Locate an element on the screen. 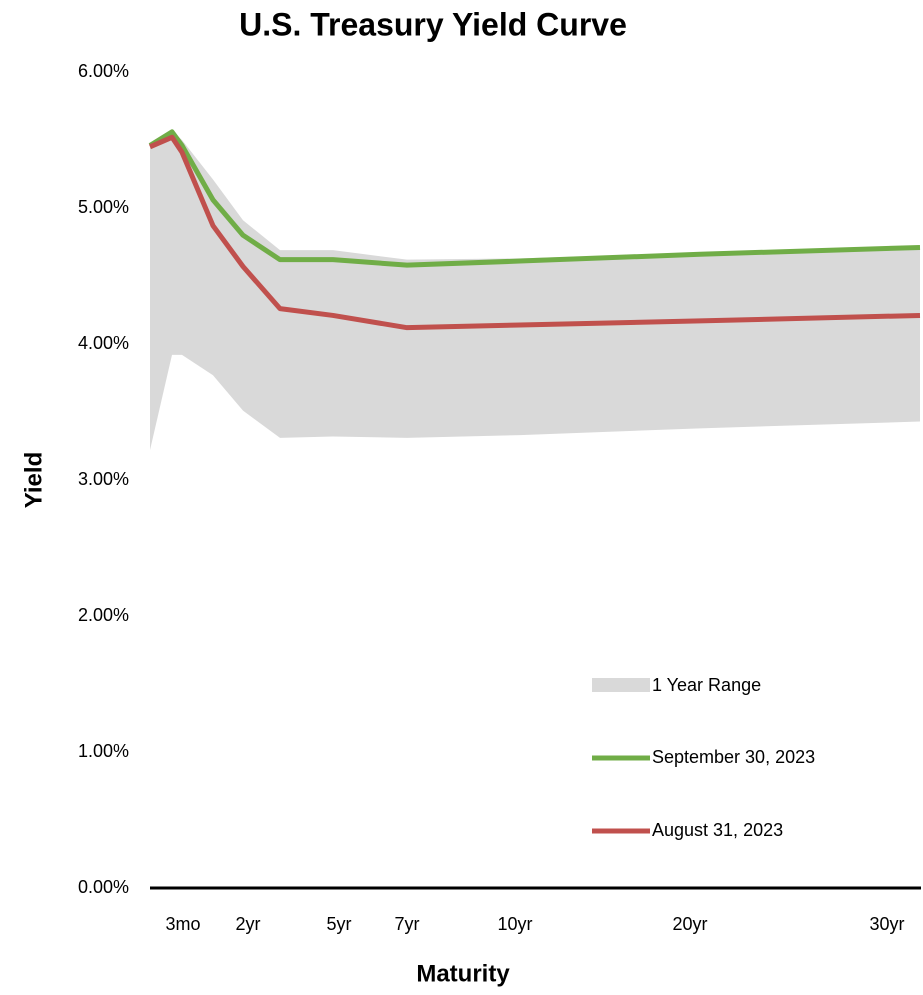 The width and height of the screenshot is (923, 995). y-tick-label: 6.00% is located at coordinates (103, 71).